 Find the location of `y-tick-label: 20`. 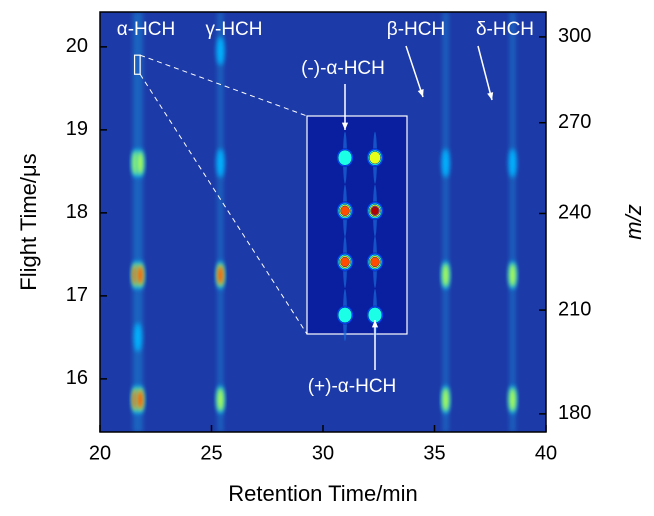

y-tick-label: 20 is located at coordinates (77, 46).